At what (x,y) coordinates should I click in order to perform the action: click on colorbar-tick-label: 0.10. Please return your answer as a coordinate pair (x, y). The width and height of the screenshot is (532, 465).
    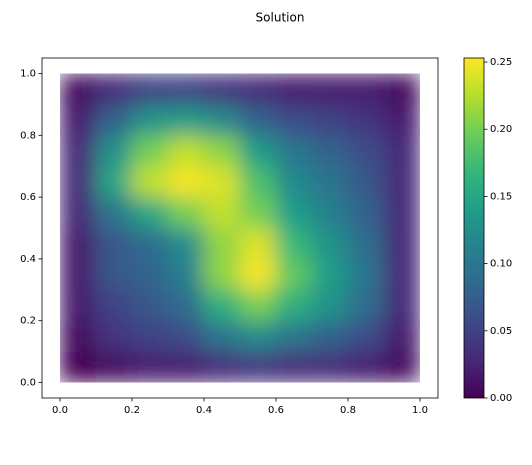
    Looking at the image, I should click on (501, 264).